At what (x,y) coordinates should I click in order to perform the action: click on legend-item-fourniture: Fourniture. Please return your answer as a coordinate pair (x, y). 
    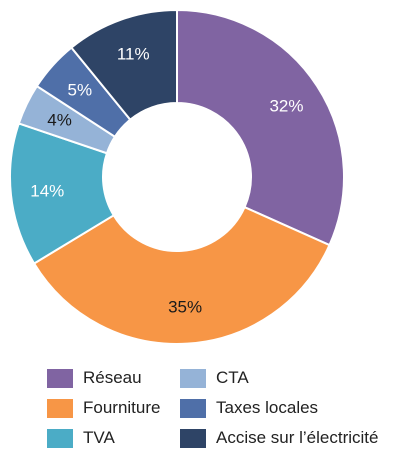
    Looking at the image, I should click on (103, 408).